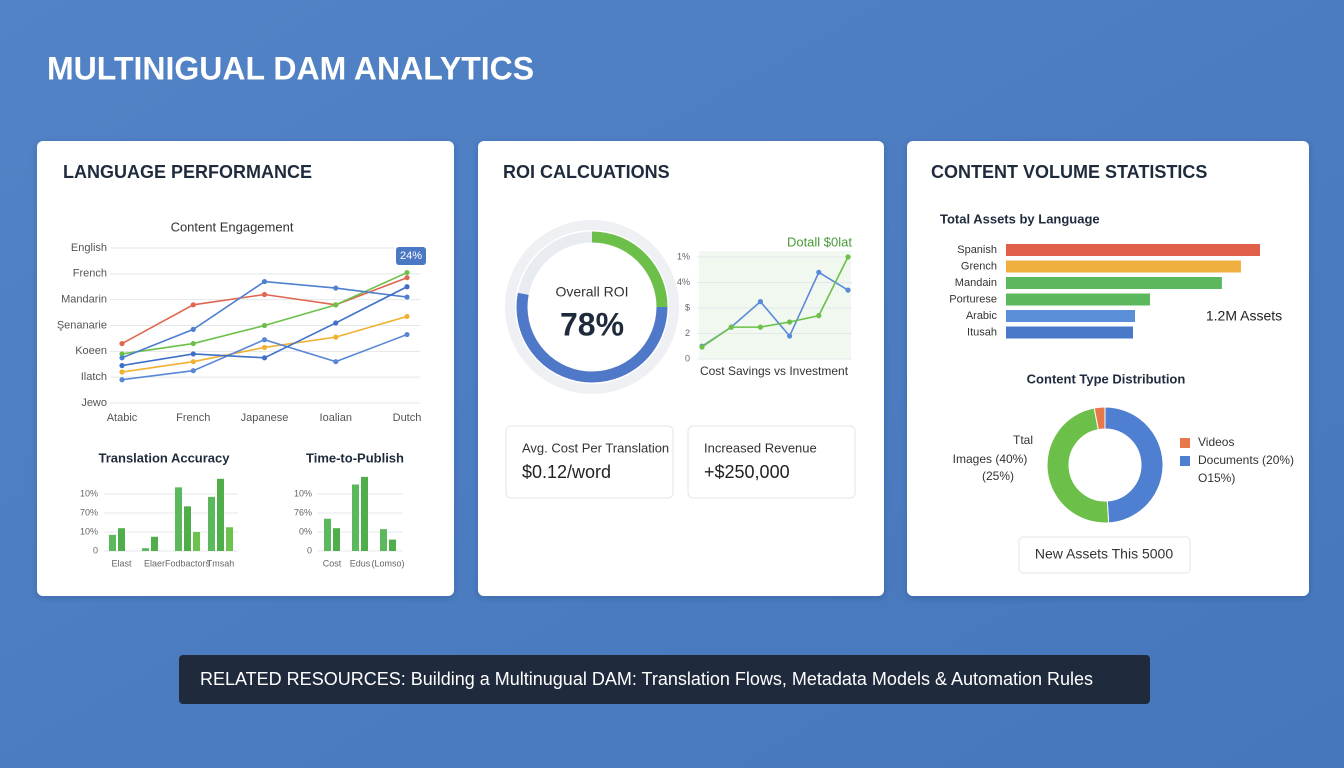  Describe the element at coordinates (303, 512) in the screenshot. I see `y-tick-label: 76%` at that location.